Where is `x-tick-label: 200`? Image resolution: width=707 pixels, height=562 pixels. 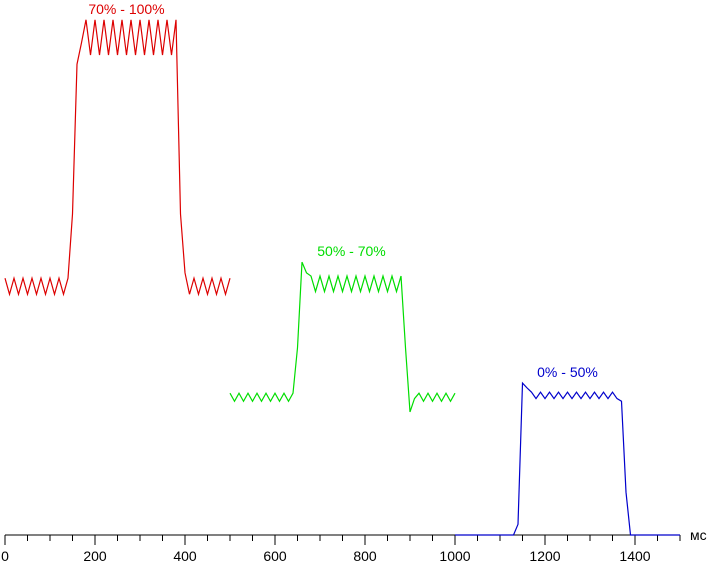 x-tick-label: 200 is located at coordinates (95, 555).